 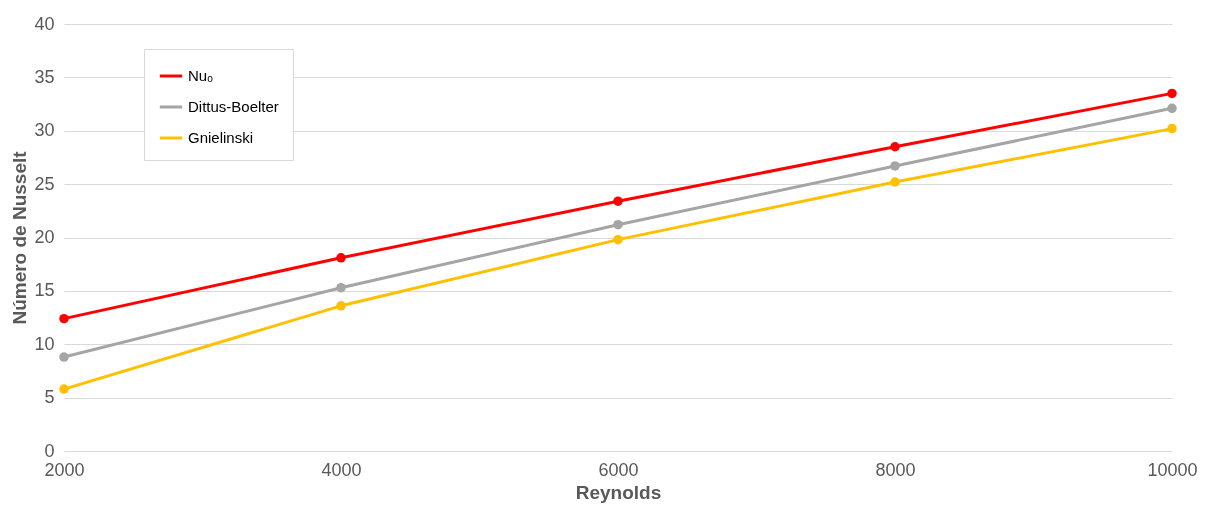 What do you see at coordinates (44, 343) in the screenshot?
I see `y-tick-label: 10` at bounding box center [44, 343].